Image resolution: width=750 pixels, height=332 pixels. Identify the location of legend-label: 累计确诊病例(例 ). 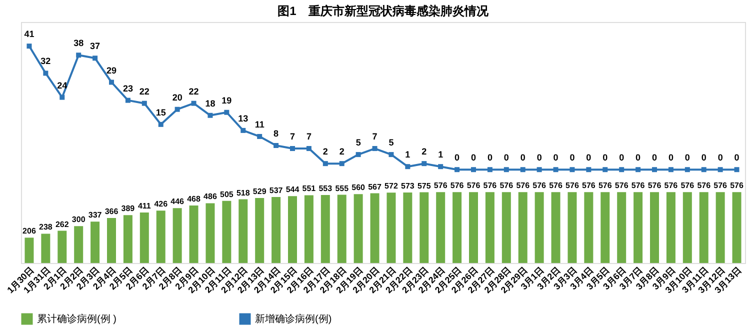
(76, 319).